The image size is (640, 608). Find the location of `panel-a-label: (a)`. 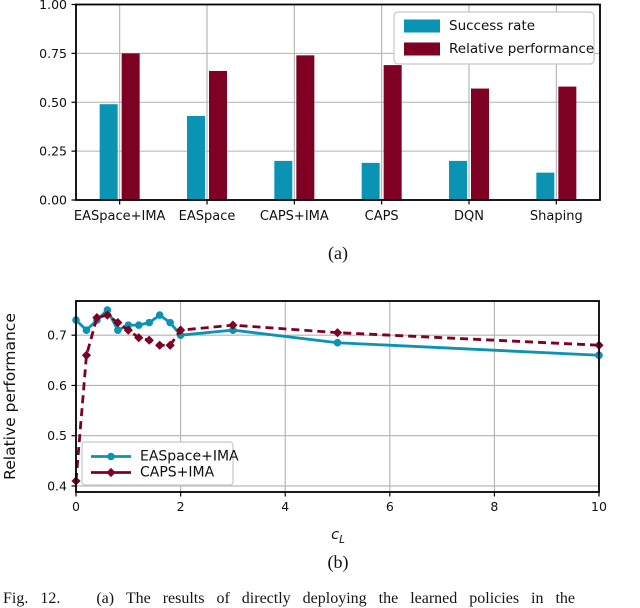

panel-a-label: (a) is located at coordinates (338, 253).